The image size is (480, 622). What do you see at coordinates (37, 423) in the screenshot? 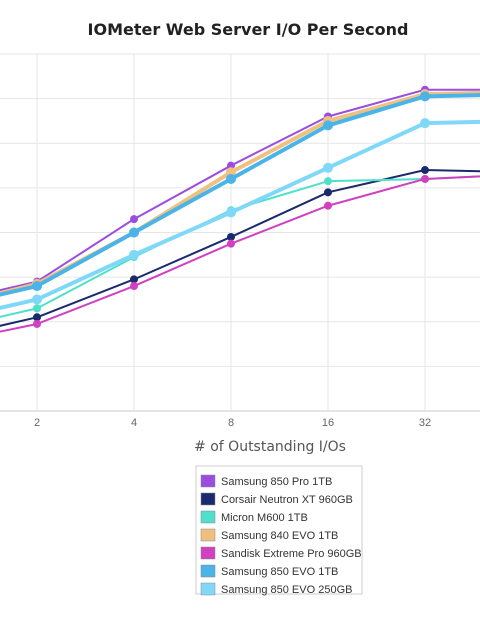
I see `x-tick-label: 2` at bounding box center [37, 423].